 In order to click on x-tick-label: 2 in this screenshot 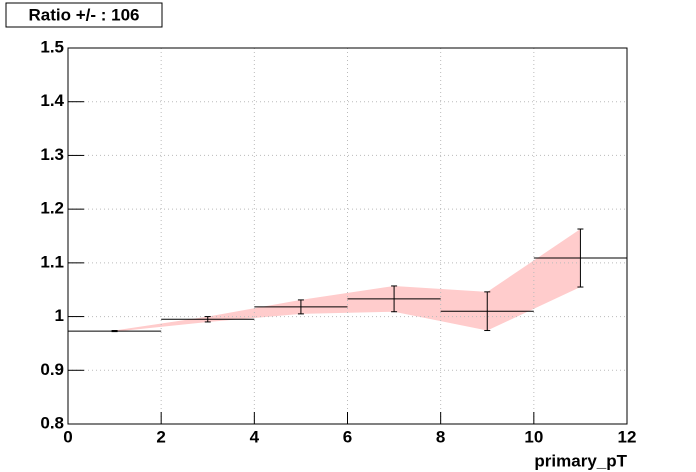, I will do `click(160, 436)`.